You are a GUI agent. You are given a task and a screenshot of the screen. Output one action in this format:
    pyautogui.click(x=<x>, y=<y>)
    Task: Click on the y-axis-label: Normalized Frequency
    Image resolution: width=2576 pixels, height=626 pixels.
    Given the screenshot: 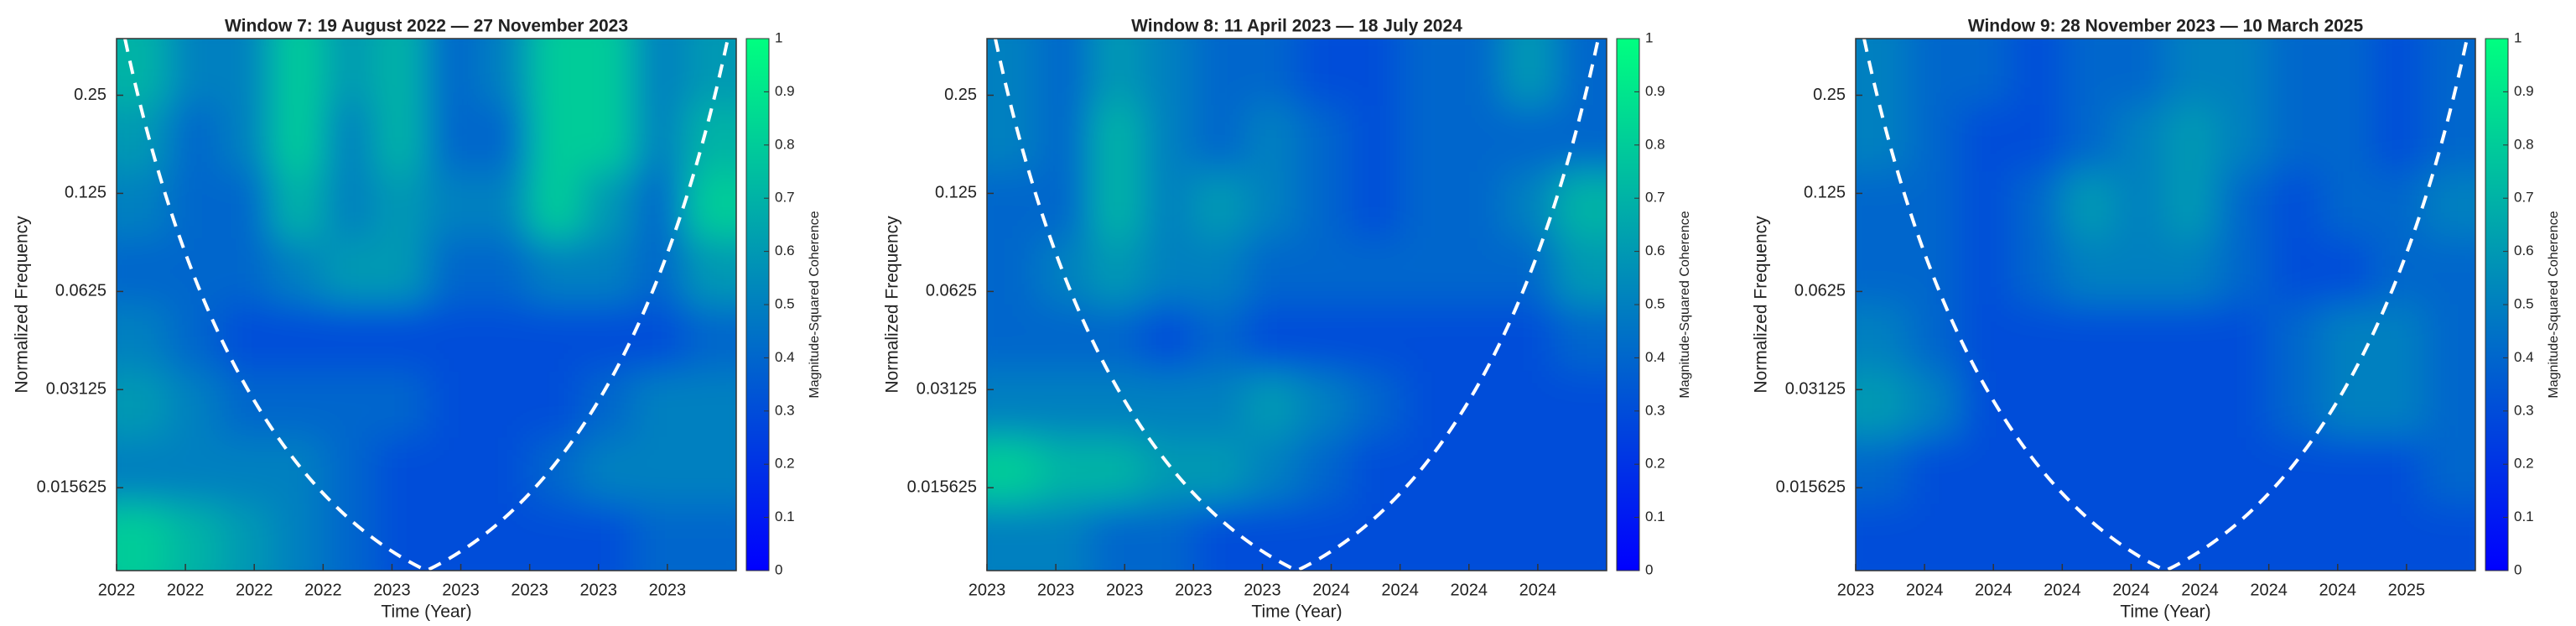 What is the action you would take?
    pyautogui.click(x=22, y=305)
    